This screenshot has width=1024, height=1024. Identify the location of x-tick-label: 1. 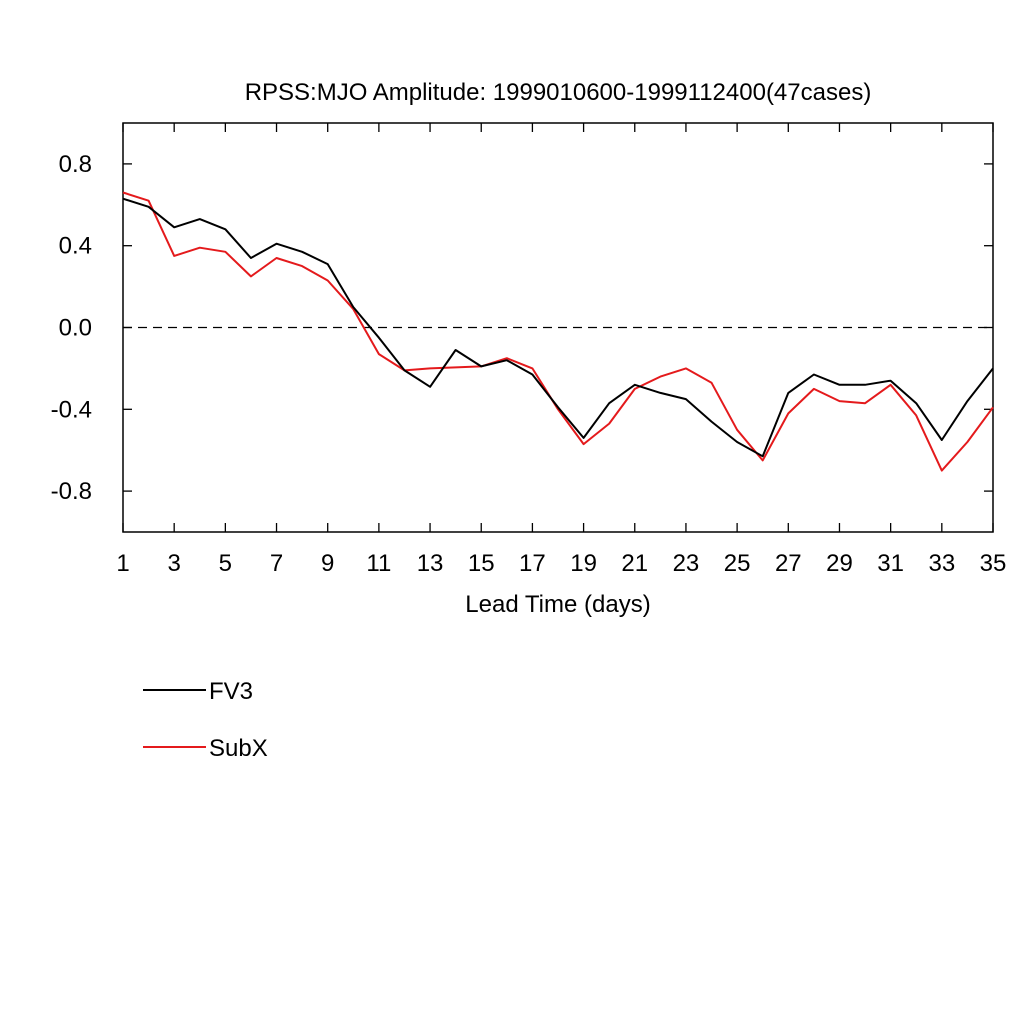
(122, 563).